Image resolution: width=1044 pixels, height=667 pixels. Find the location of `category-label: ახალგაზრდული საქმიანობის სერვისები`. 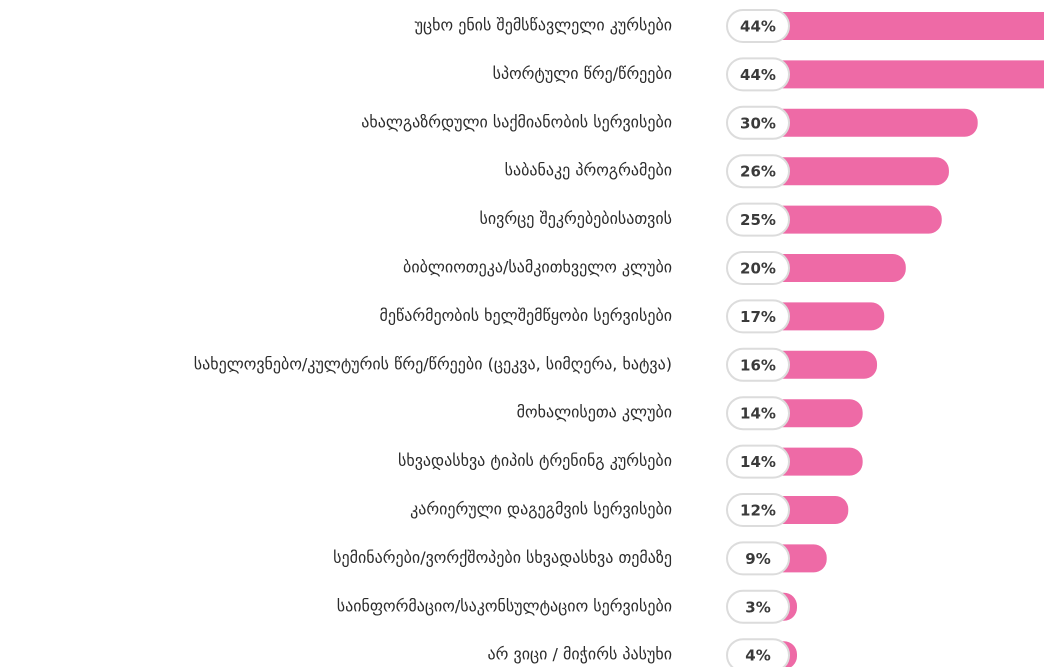

category-label: ახალგაზრდული საქმიანობის სერვისები is located at coordinates (516, 121).